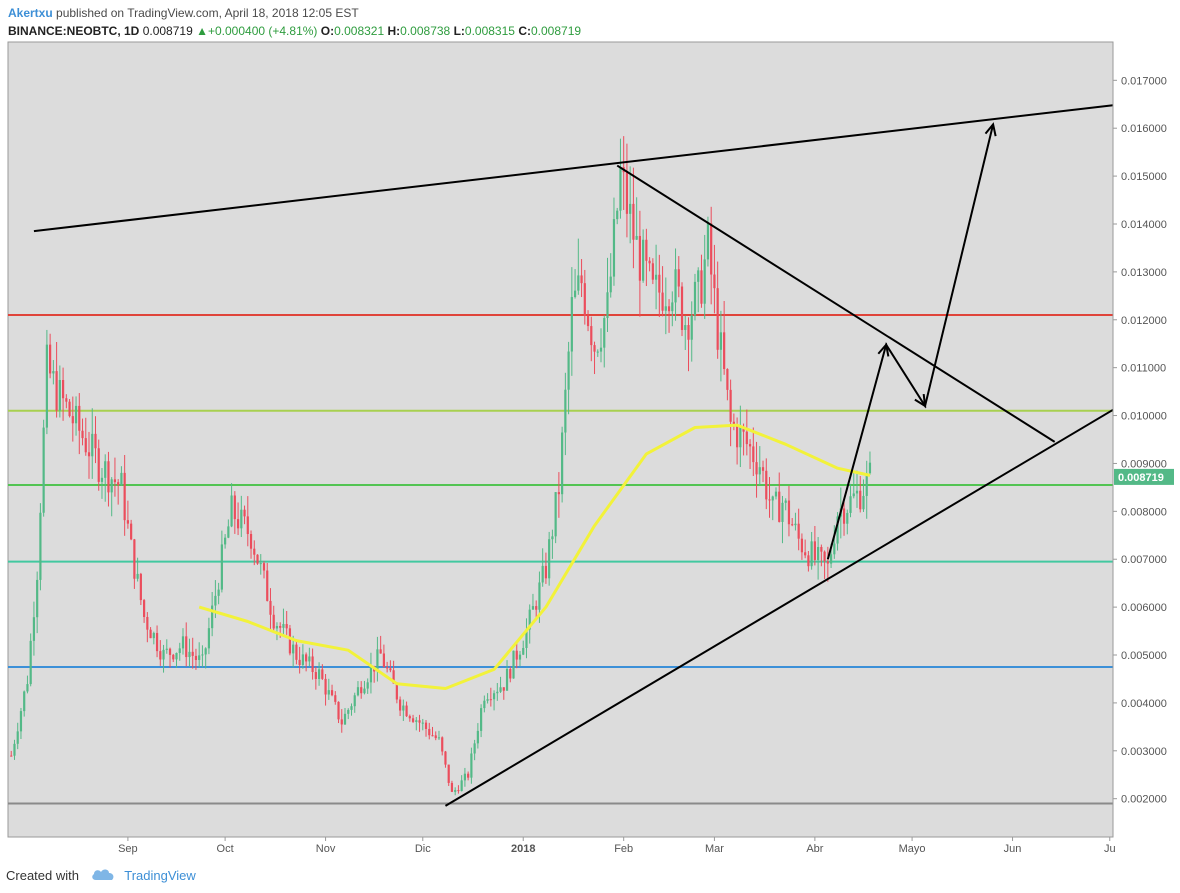 The height and width of the screenshot is (893, 1180). I want to click on close-value: 0.008719, so click(556, 31).